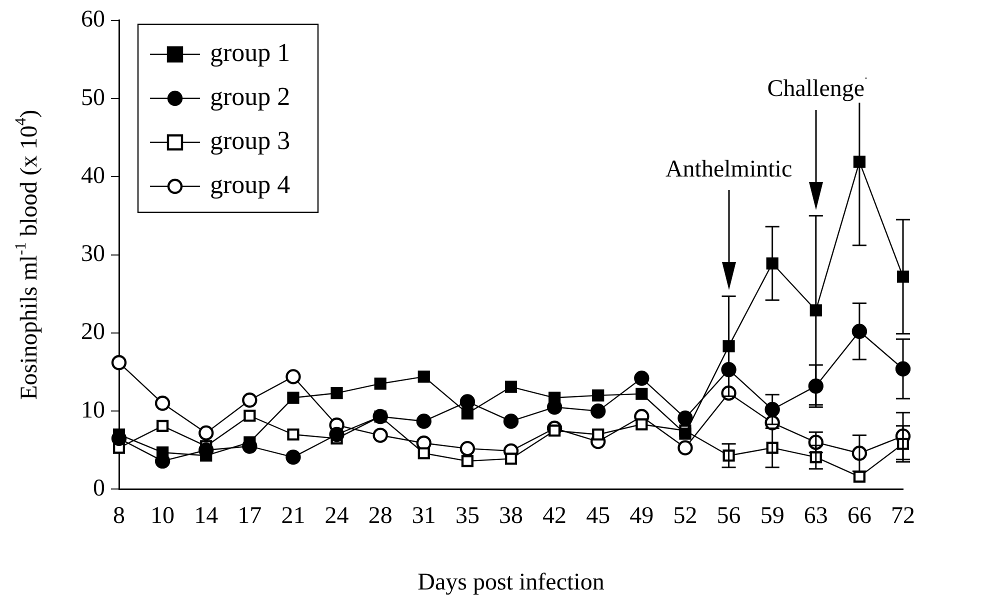 The image size is (993, 607). I want to click on x-tick-label: 21, so click(293, 515).